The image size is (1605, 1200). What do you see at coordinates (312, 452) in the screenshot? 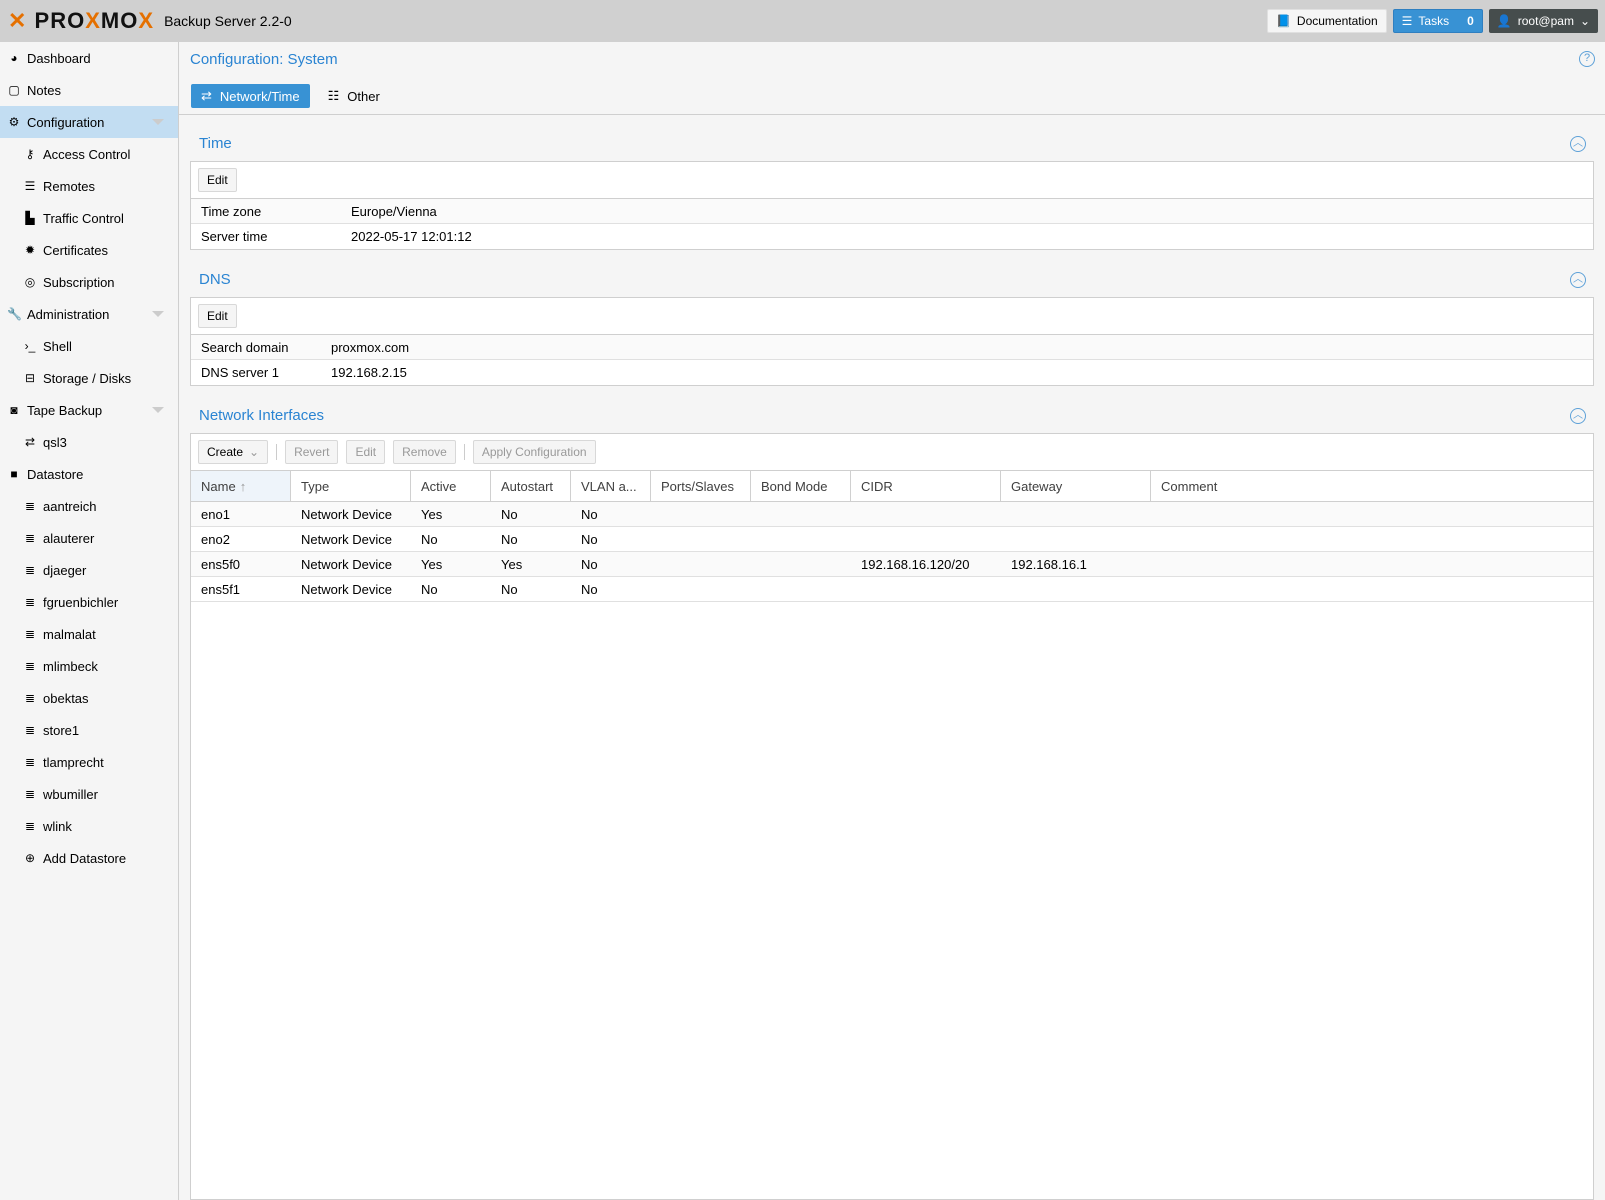
I see `revert-button: Revert` at bounding box center [312, 452].